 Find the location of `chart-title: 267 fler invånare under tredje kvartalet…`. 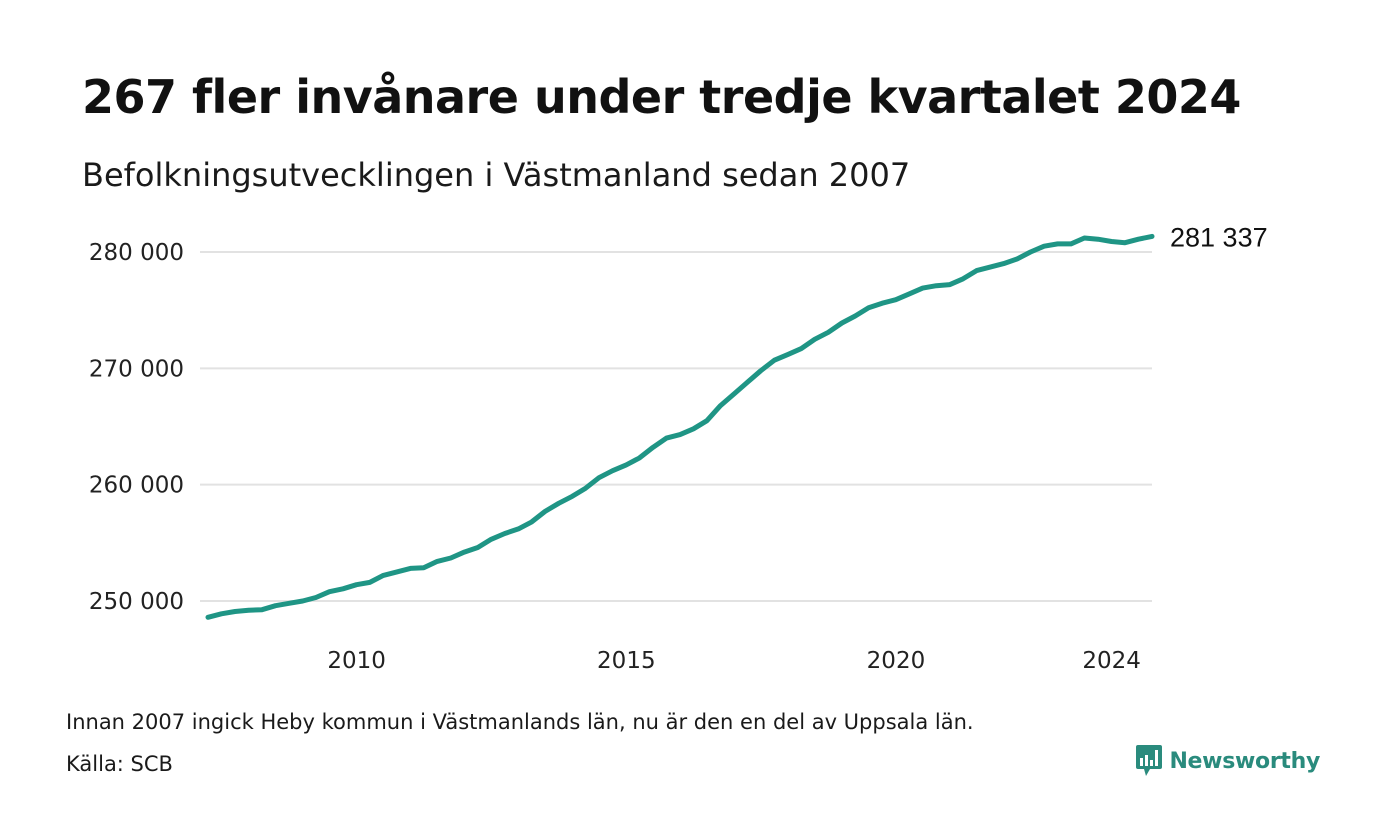

chart-title: 267 fler invånare under tredje kvartalet… is located at coordinates (661, 97).